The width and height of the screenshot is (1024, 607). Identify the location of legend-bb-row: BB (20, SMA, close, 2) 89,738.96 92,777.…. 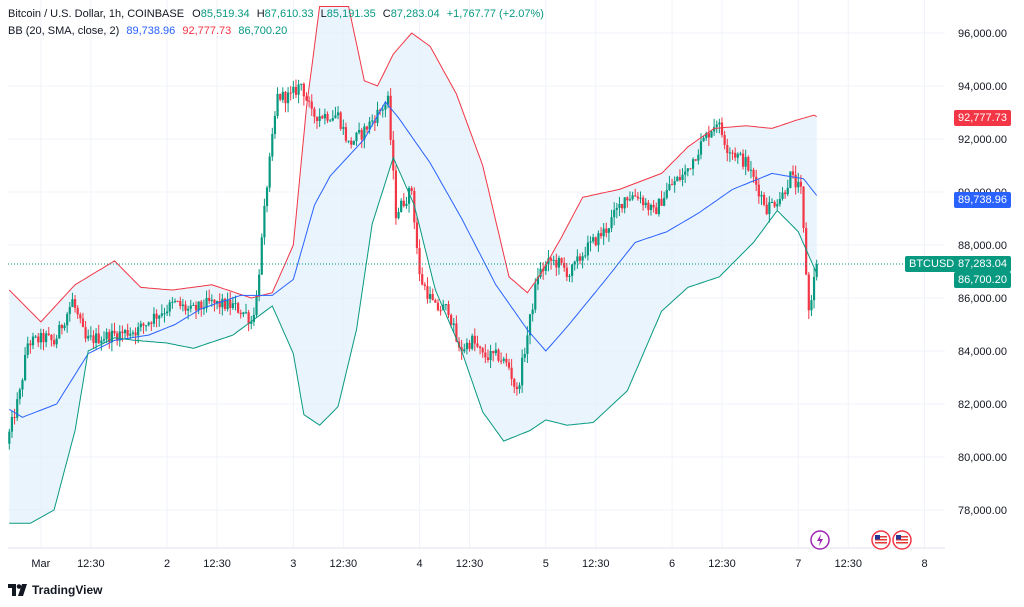
(276, 31).